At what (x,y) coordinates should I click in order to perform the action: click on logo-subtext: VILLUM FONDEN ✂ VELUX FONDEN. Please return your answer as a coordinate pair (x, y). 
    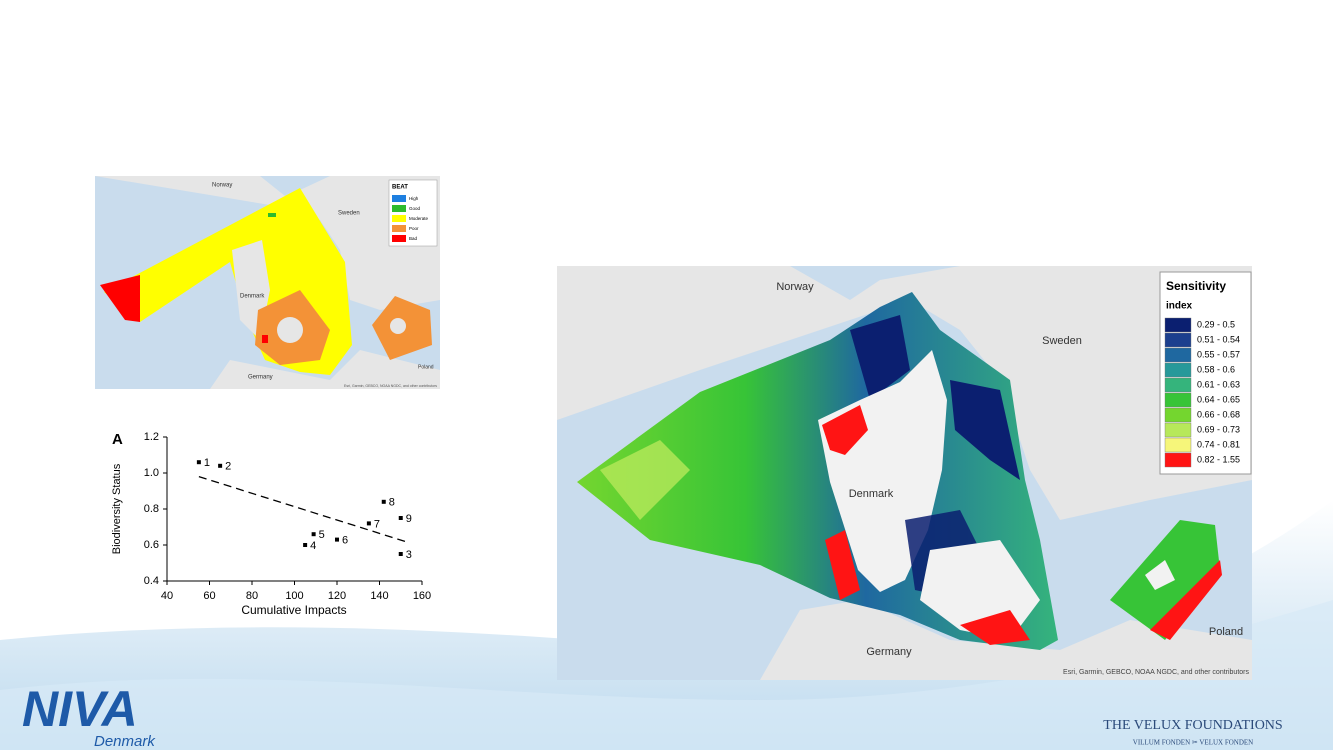
    Looking at the image, I should click on (1193, 743).